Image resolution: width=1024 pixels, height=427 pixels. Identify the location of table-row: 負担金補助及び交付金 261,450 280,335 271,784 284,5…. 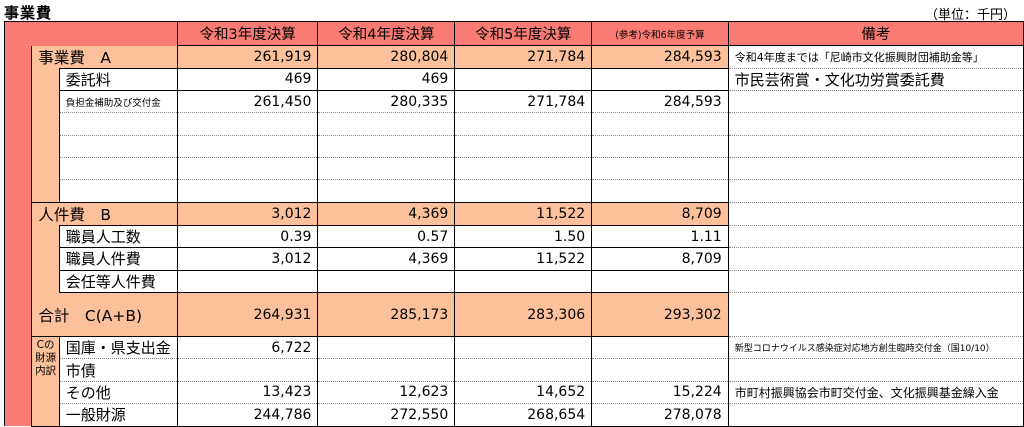
(514, 101).